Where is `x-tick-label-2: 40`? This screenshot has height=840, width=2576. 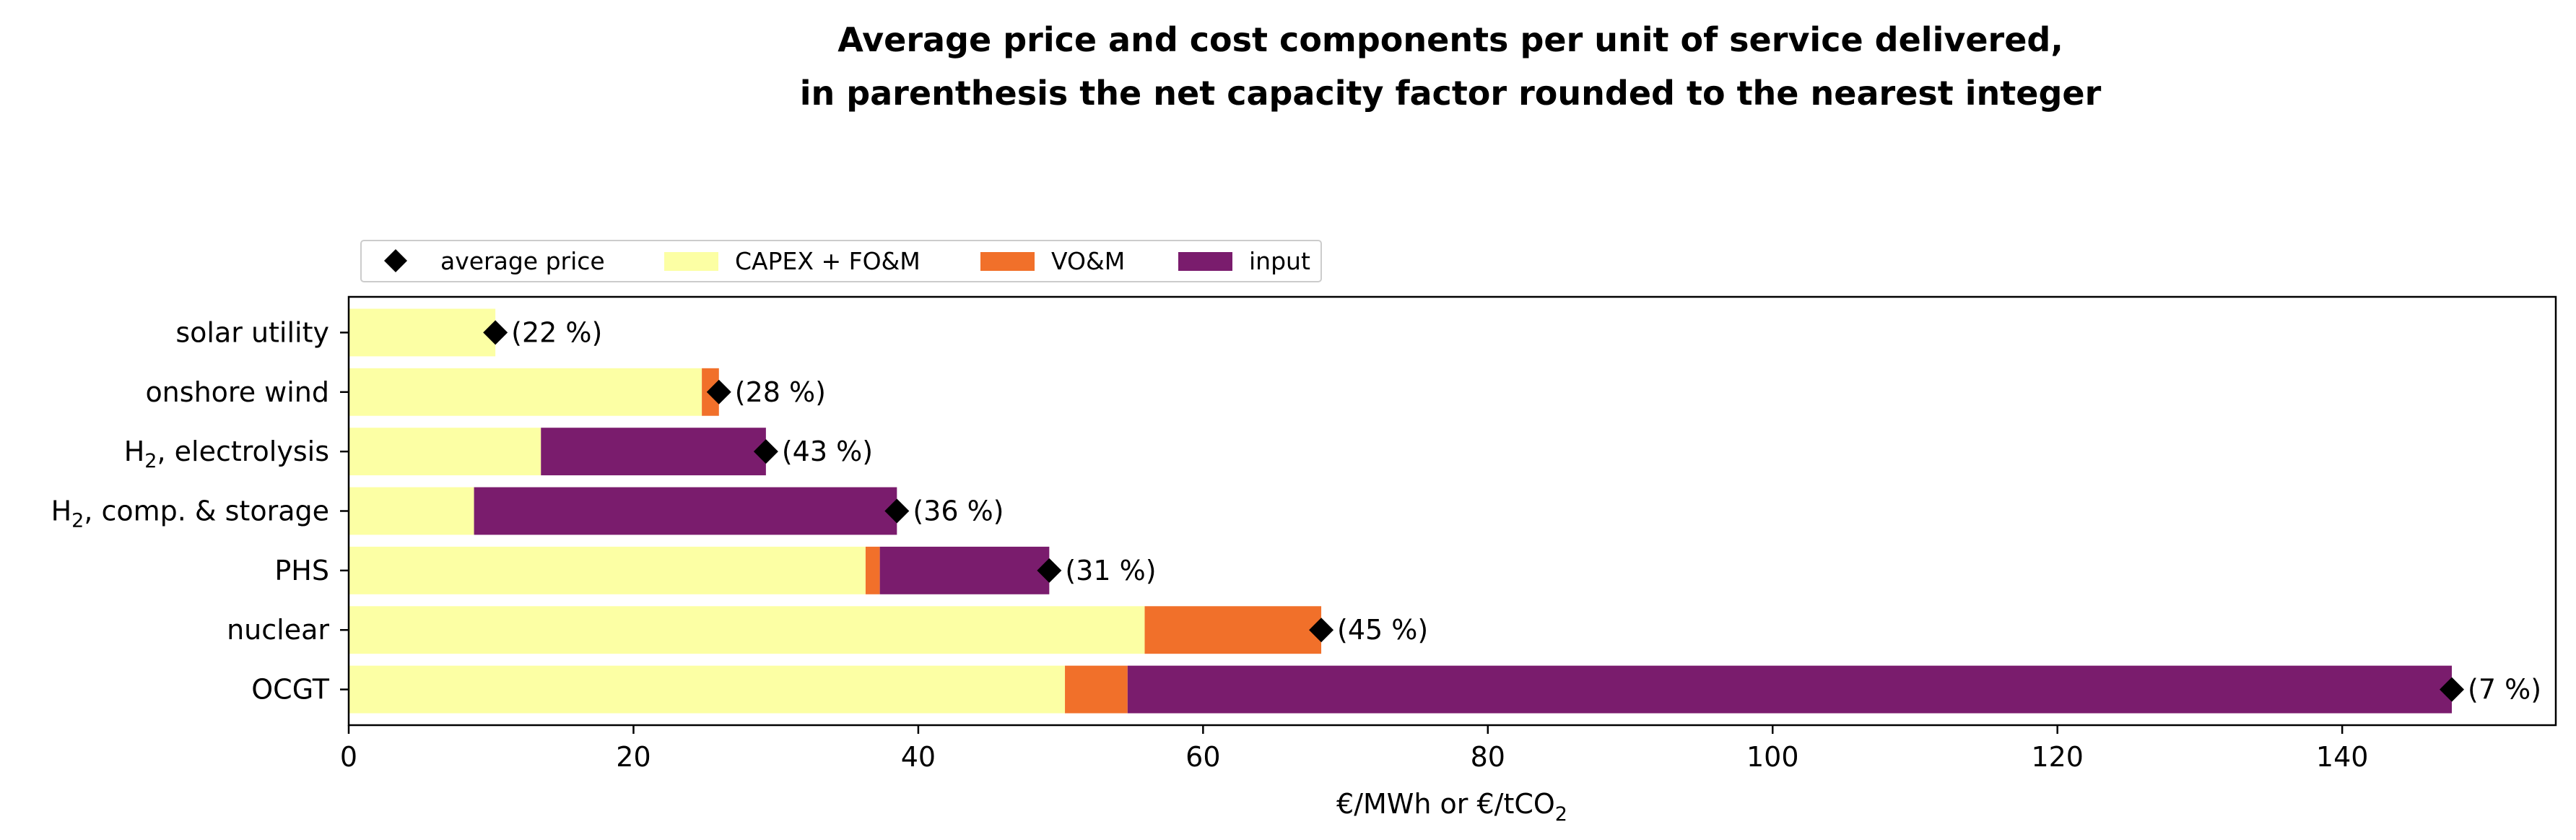
x-tick-label-2: 40 is located at coordinates (918, 757).